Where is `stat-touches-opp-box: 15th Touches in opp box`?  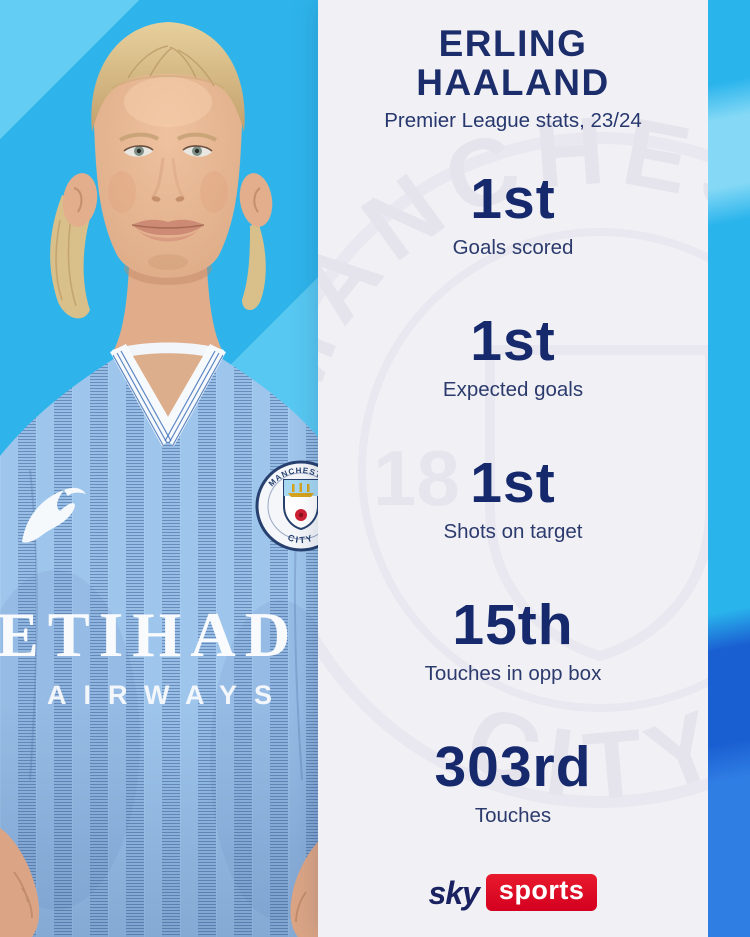 stat-touches-opp-box: 15th Touches in opp box is located at coordinates (513, 641).